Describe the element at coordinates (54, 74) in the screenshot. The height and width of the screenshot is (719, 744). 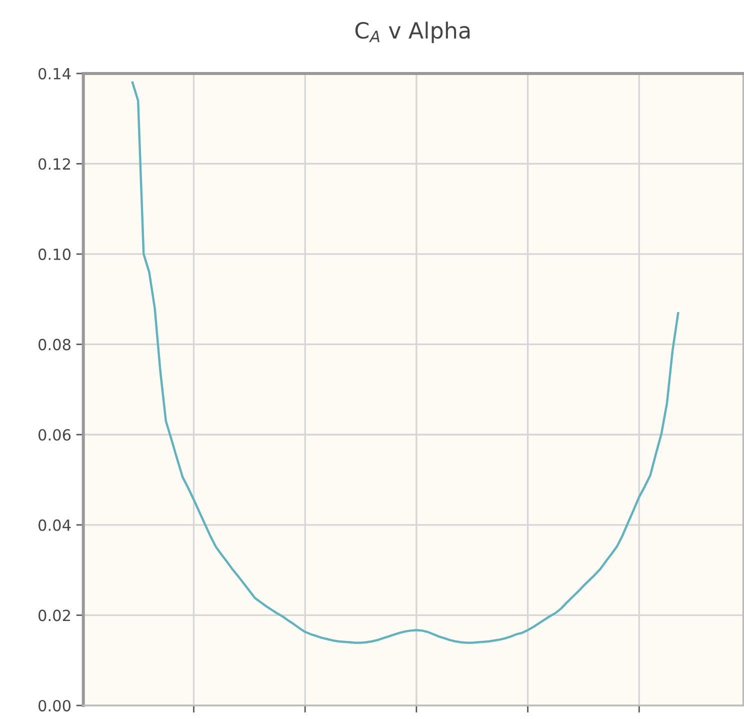
I see `y-tick-label: 0.14` at that location.